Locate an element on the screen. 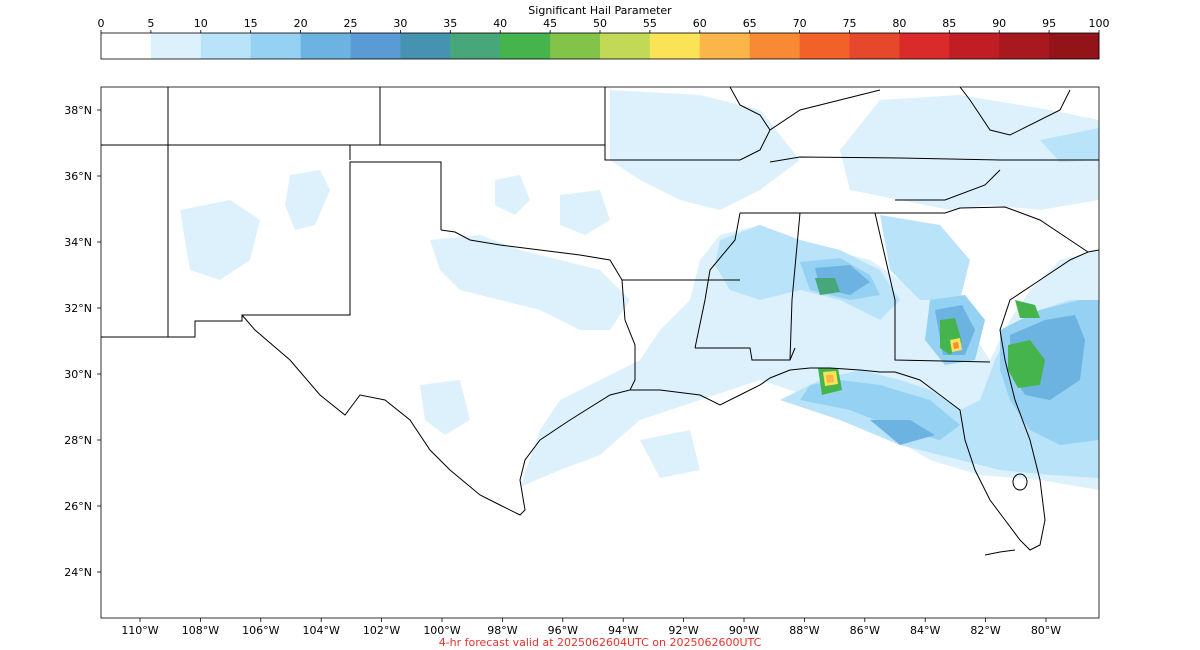  lon-tick-label: 94°W is located at coordinates (623, 630).